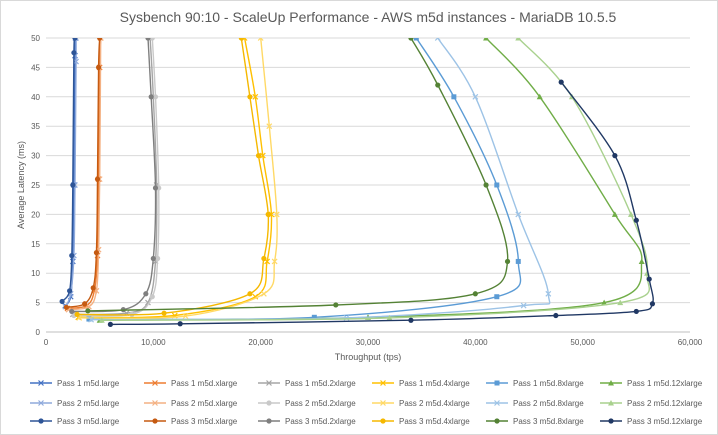 Image resolution: width=718 pixels, height=435 pixels. What do you see at coordinates (35, 273) in the screenshot?
I see `y-tick-label: 10` at bounding box center [35, 273].